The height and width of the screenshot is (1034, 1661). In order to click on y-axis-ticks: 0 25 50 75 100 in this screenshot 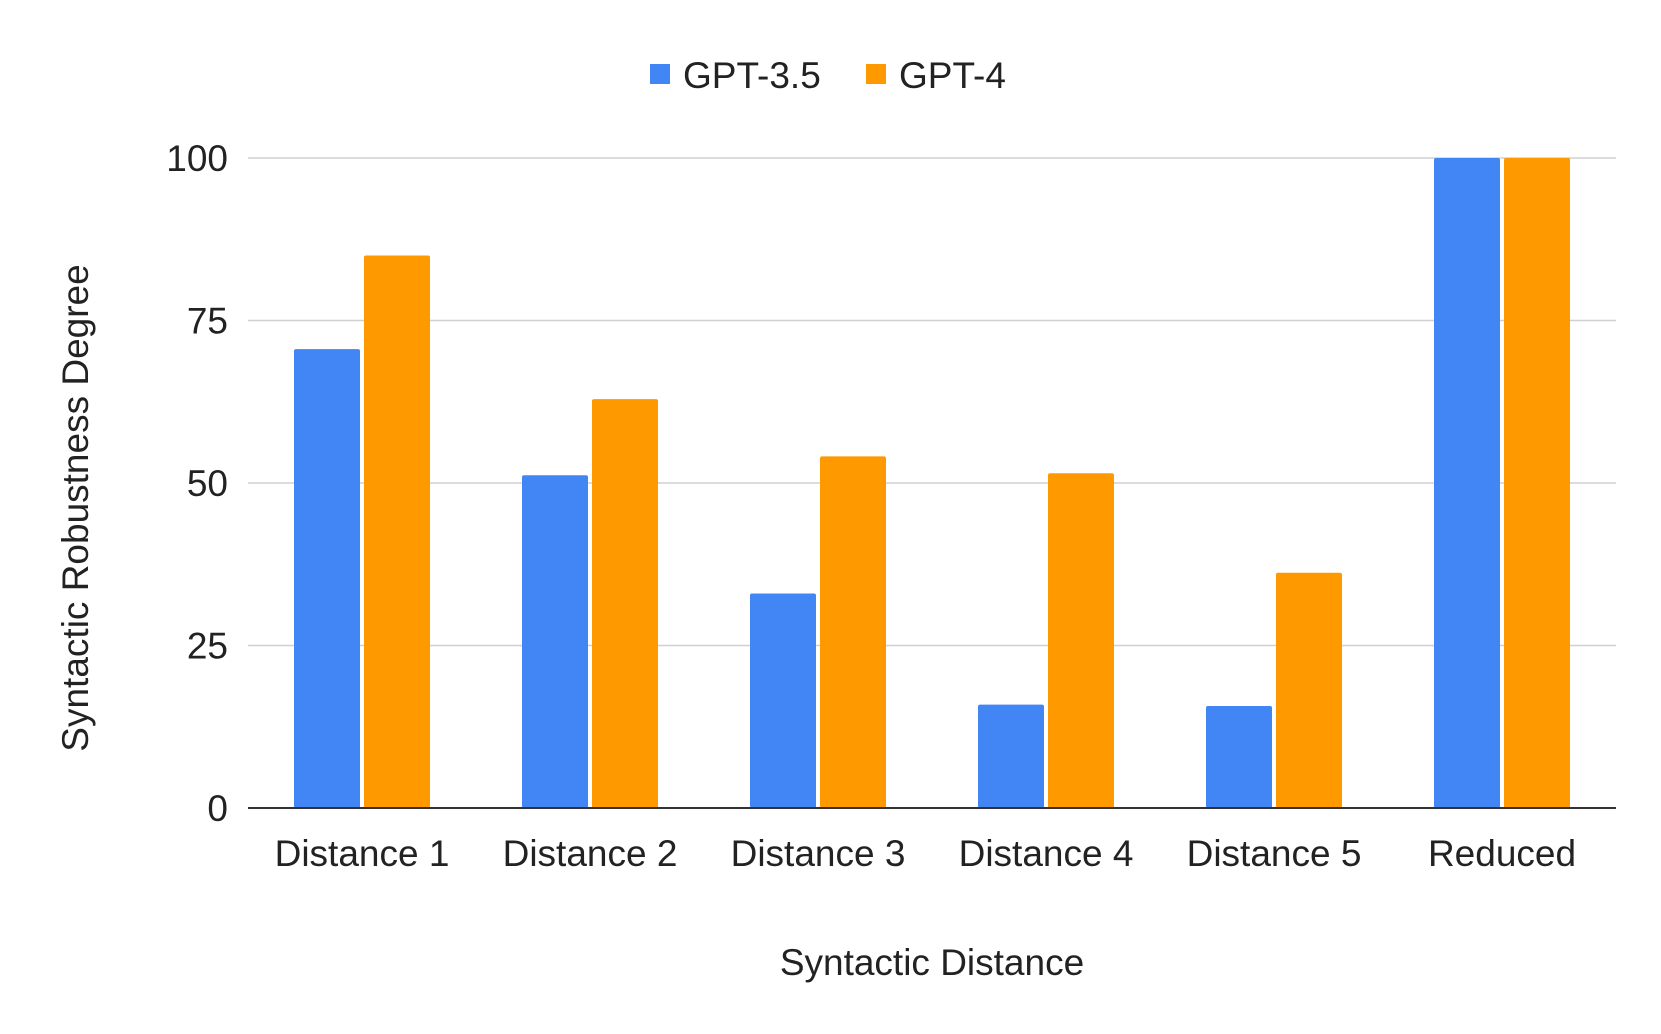, I will do `click(197, 483)`.